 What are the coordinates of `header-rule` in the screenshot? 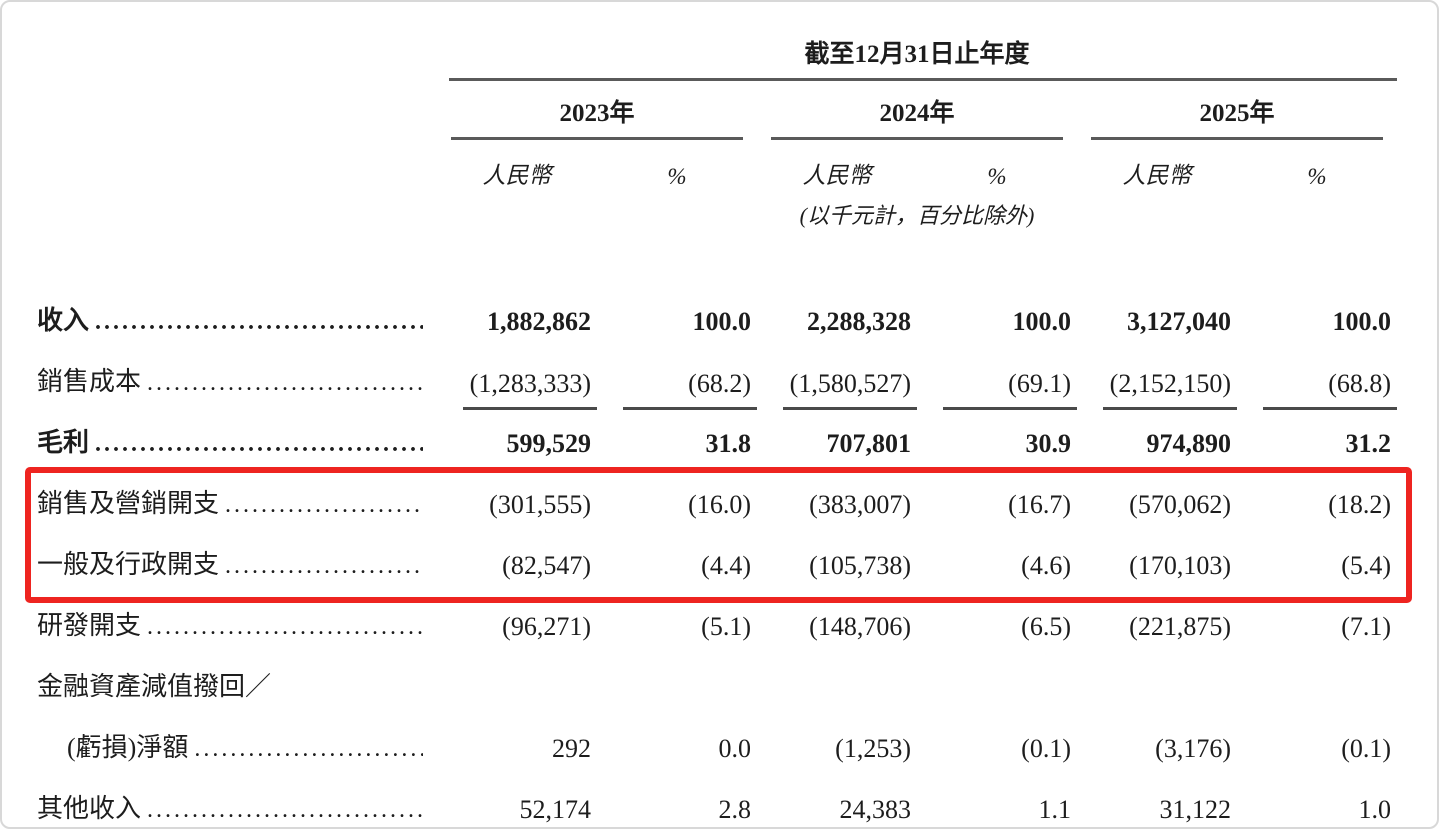 It's located at (923, 79).